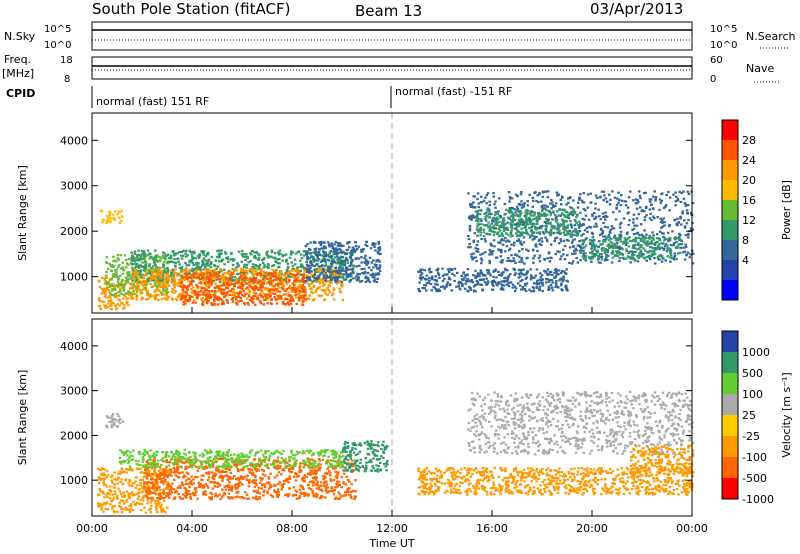 The width and height of the screenshot is (800, 554). I want to click on velocity-ytick-label-3: 4000, so click(74, 346).